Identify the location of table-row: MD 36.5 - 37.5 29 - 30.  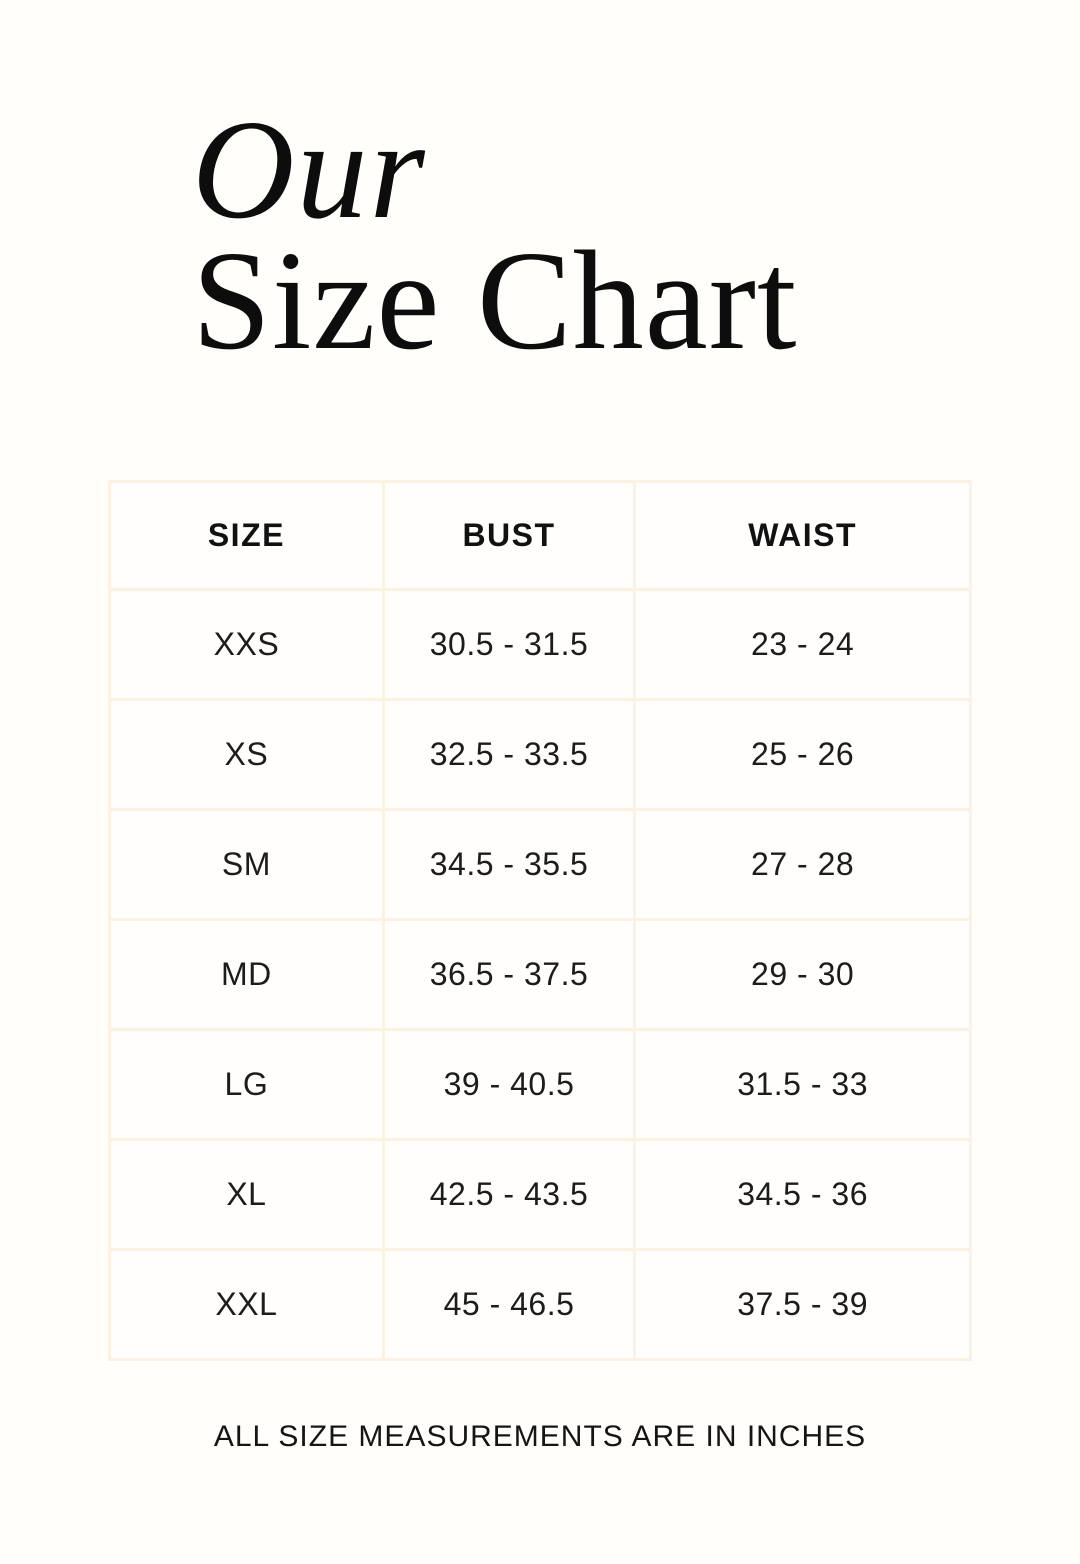
(540, 974).